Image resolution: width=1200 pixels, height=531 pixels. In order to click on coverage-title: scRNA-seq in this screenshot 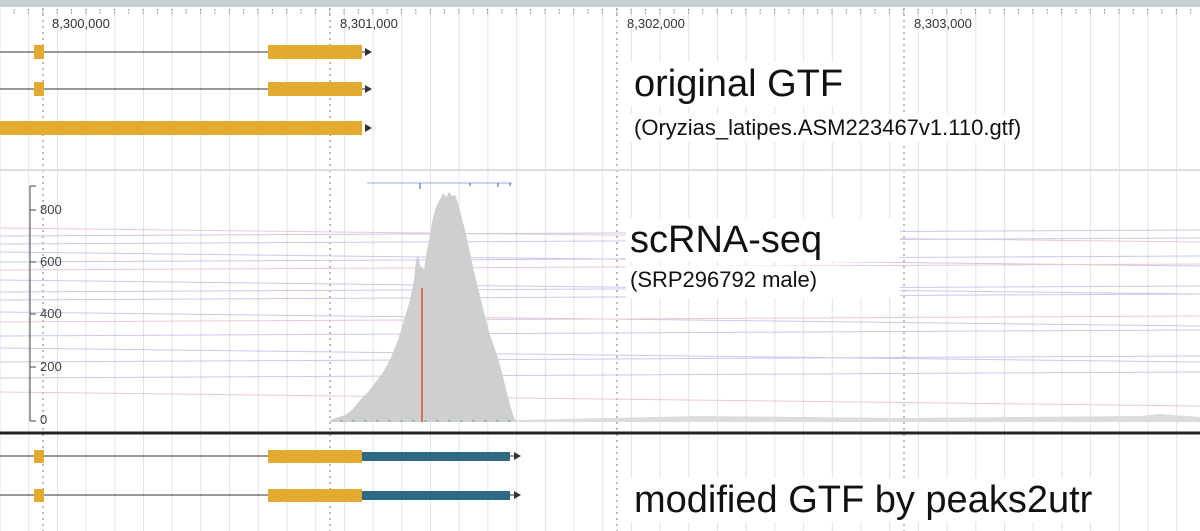, I will do `click(763, 240)`.